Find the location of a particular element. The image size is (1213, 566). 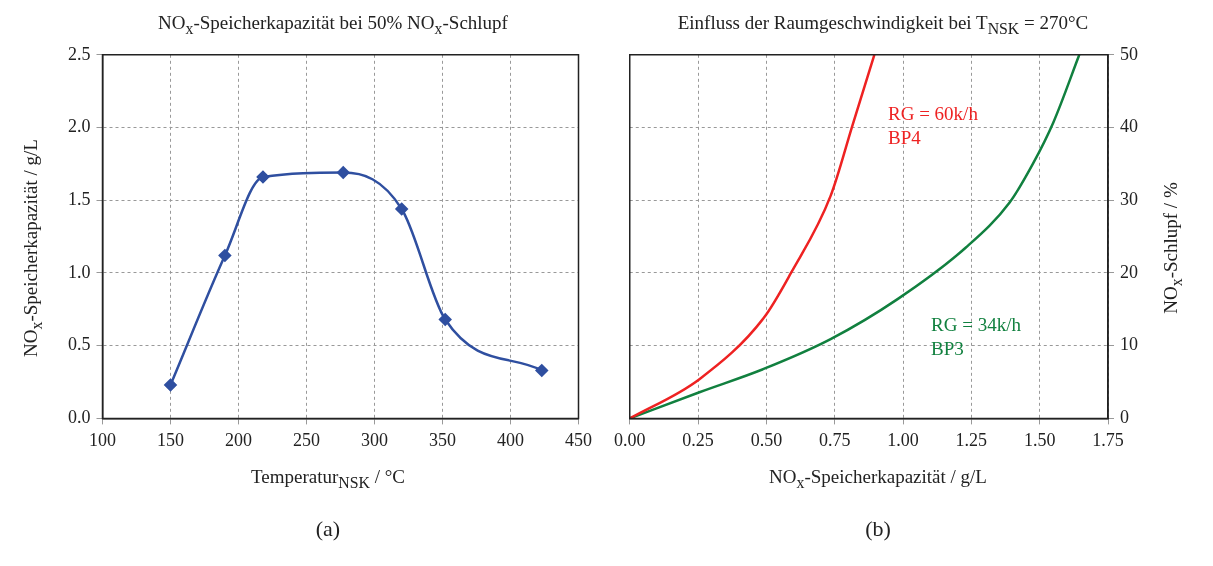

text: (b) is located at coordinates (878, 529).